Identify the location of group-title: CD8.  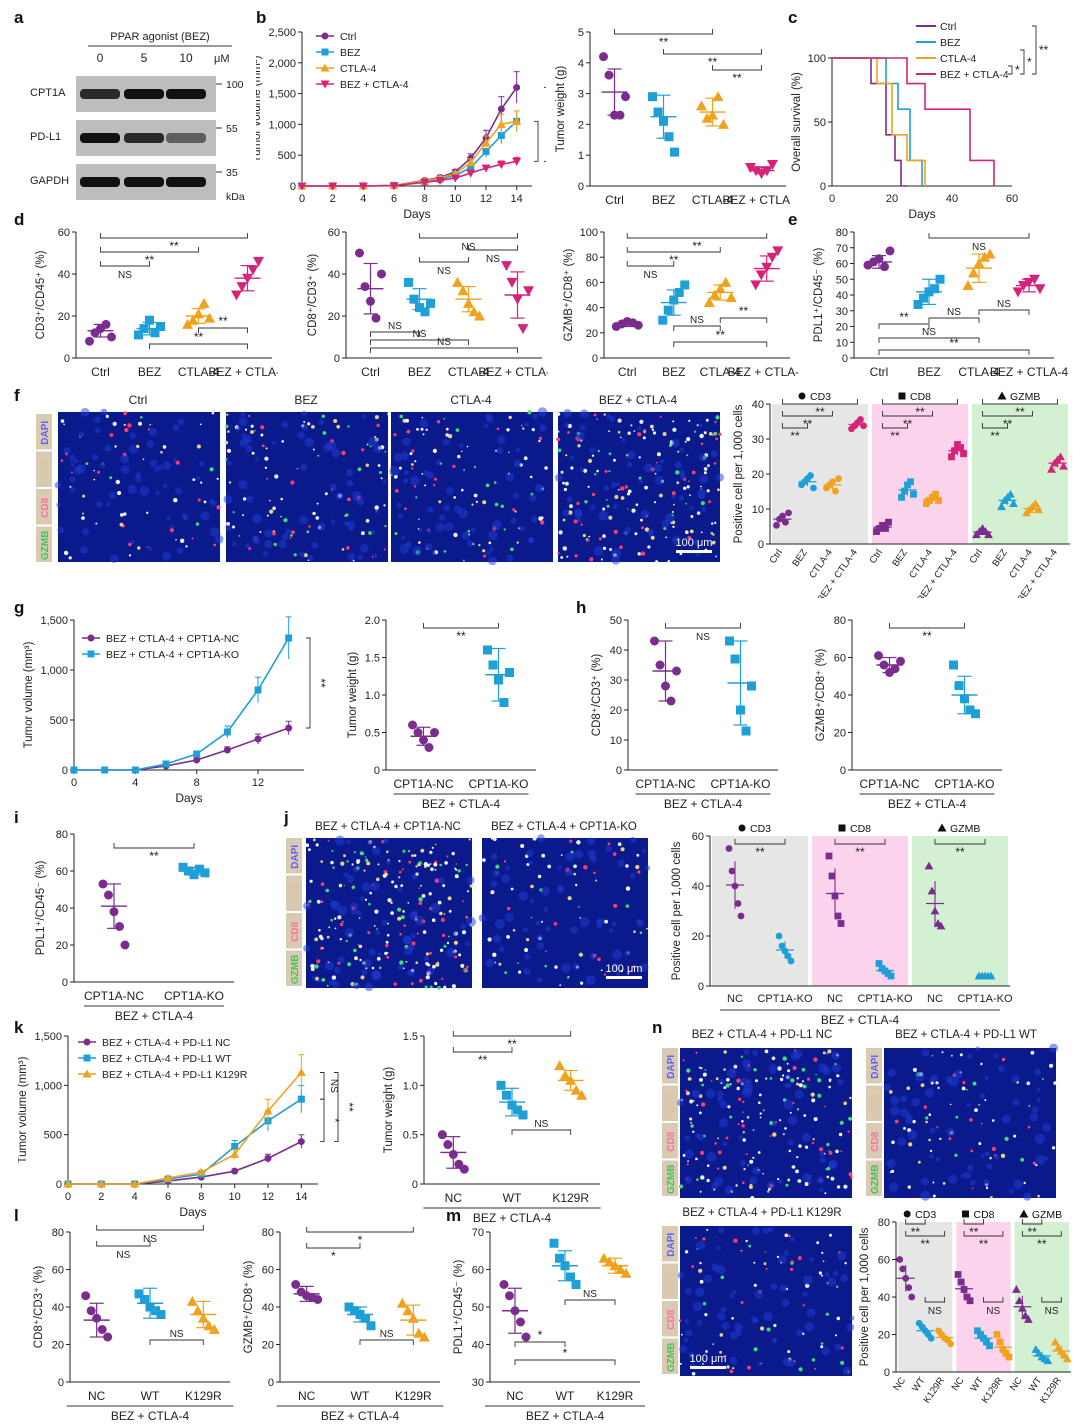
(860, 829).